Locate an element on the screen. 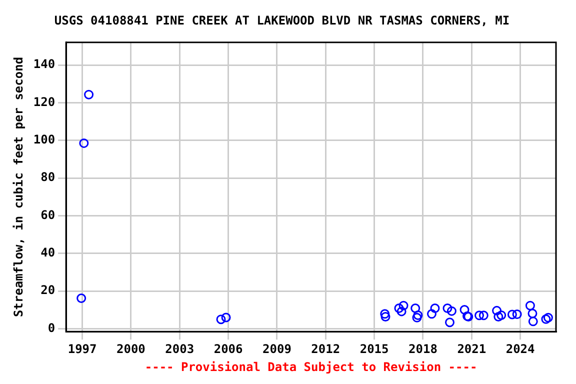 The width and height of the screenshot is (576, 384). y-tick-label: 20 is located at coordinates (48, 290).